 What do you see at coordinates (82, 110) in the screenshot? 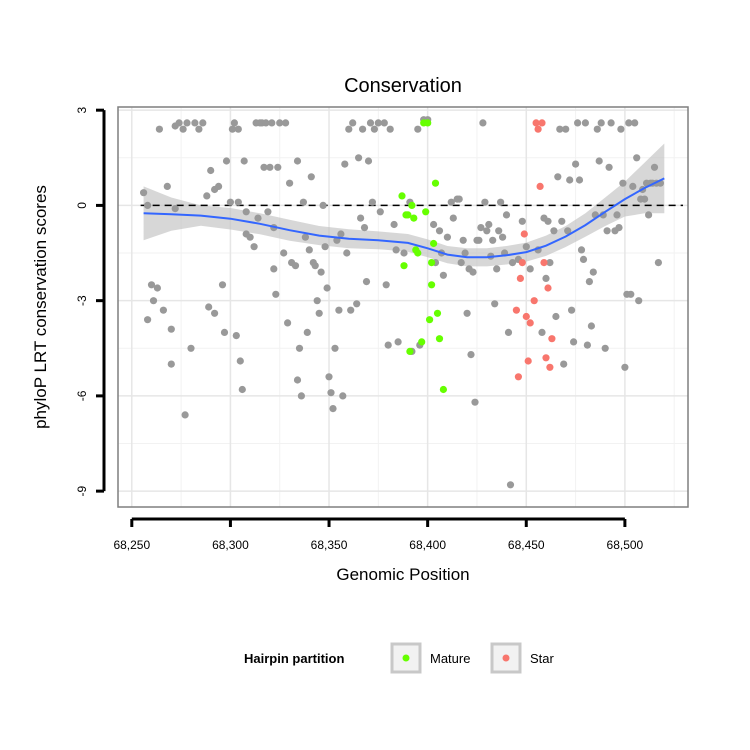
I see `y-tick-label: 3` at bounding box center [82, 110].